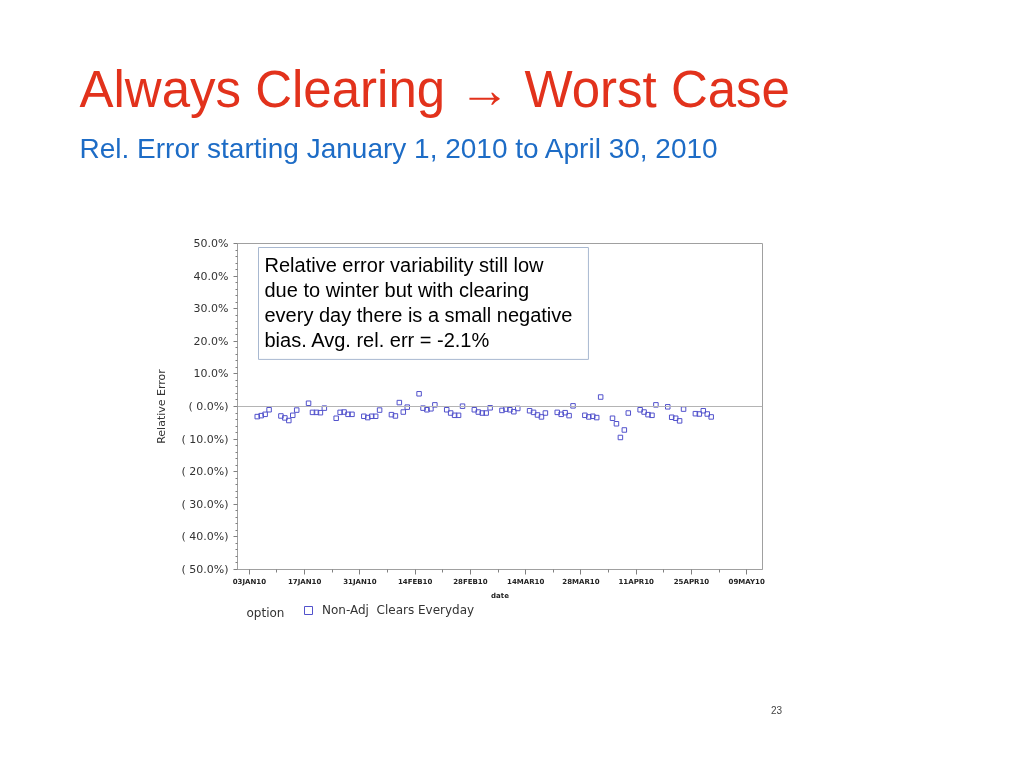 The image size is (1024, 768). What do you see at coordinates (205, 472) in the screenshot?
I see `y-tick-label: ( 20.0%)` at bounding box center [205, 472].